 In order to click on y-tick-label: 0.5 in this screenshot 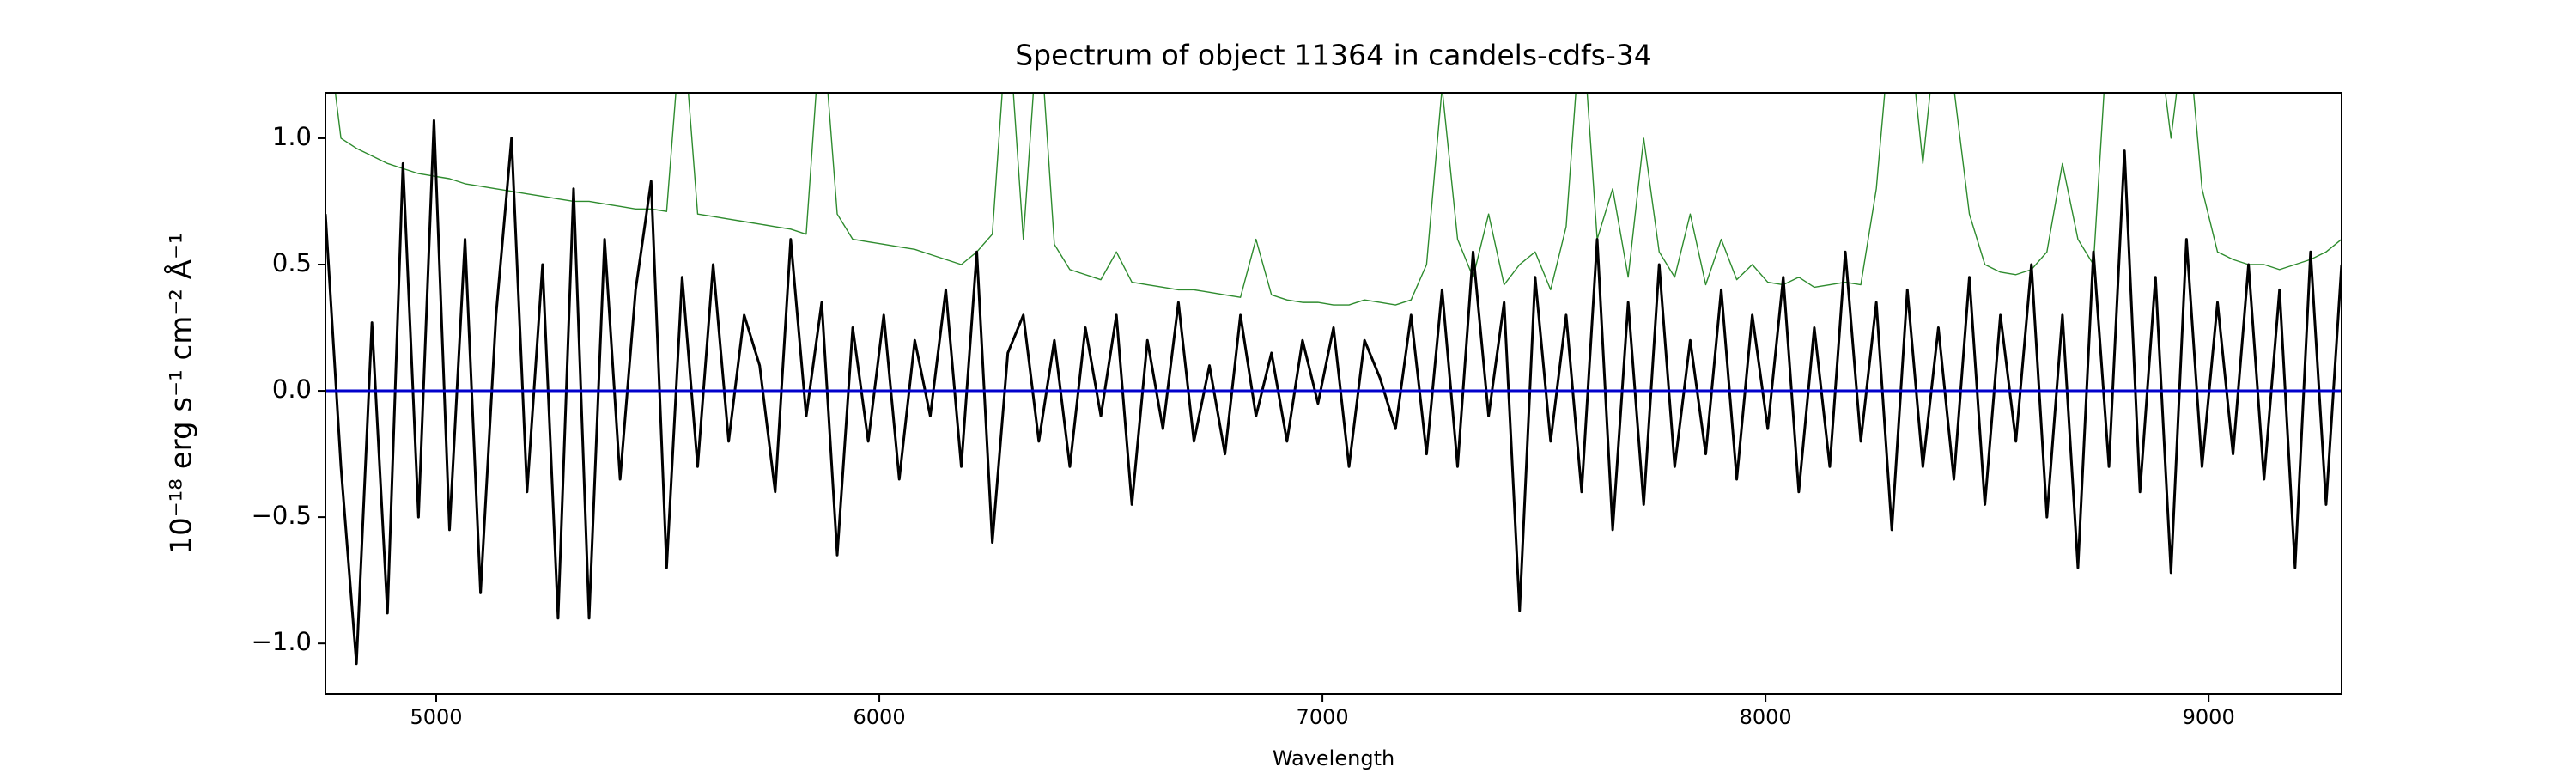, I will do `click(292, 262)`.